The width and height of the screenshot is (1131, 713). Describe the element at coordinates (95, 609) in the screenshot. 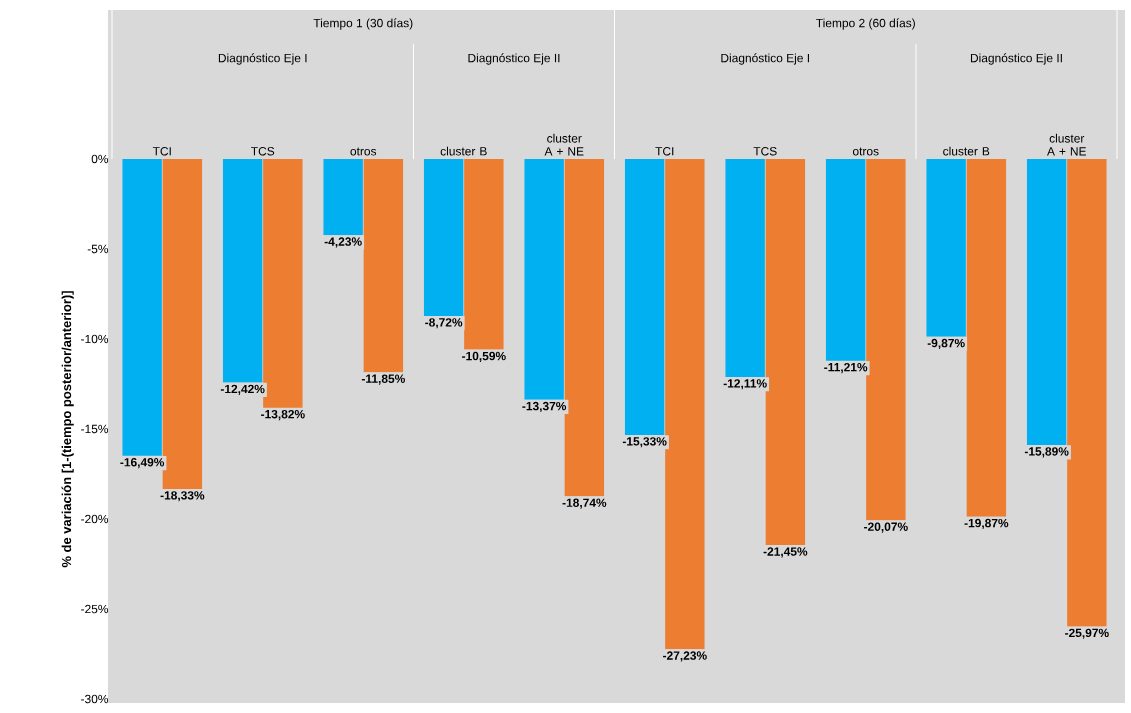

I see `y-tick-label: -25%` at that location.